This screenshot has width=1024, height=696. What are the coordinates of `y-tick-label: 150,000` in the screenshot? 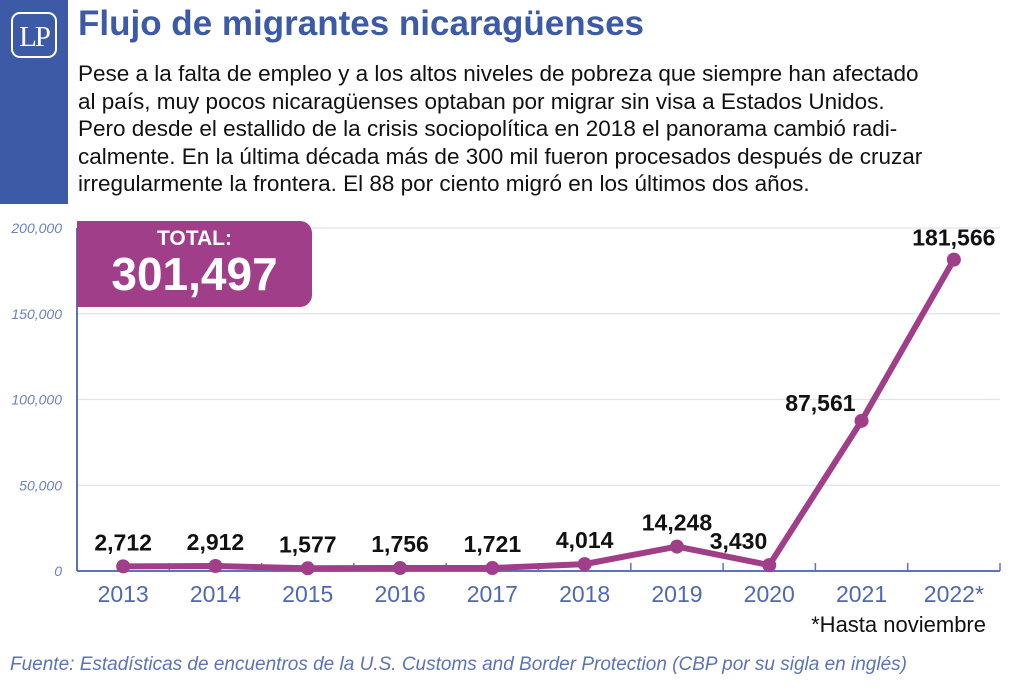 It's located at (36, 314).